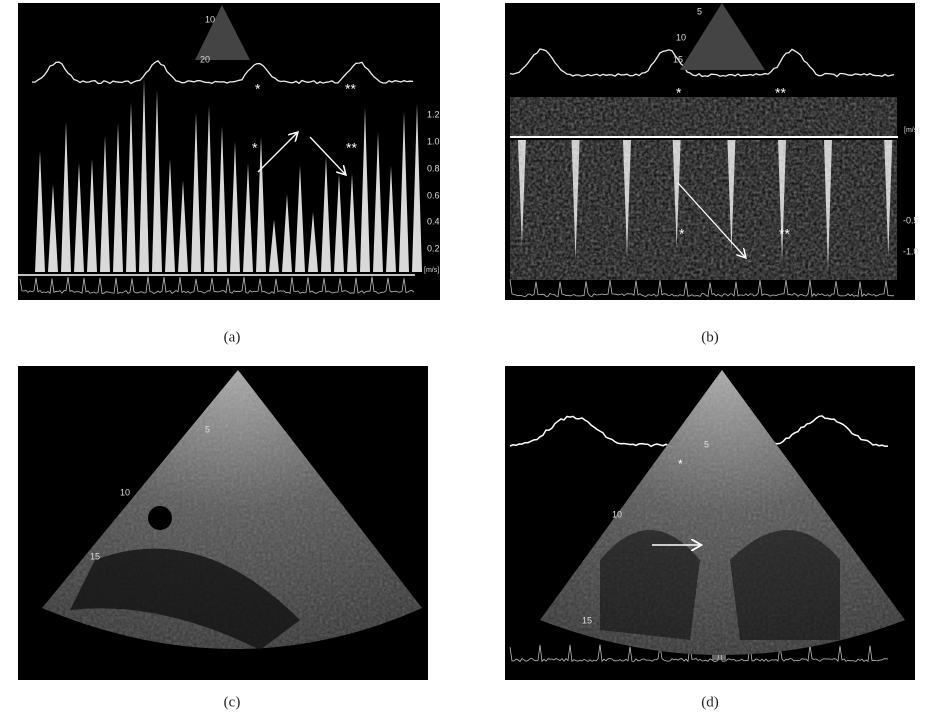  Describe the element at coordinates (205, 59) in the screenshot. I see `depth-label: 20` at that location.